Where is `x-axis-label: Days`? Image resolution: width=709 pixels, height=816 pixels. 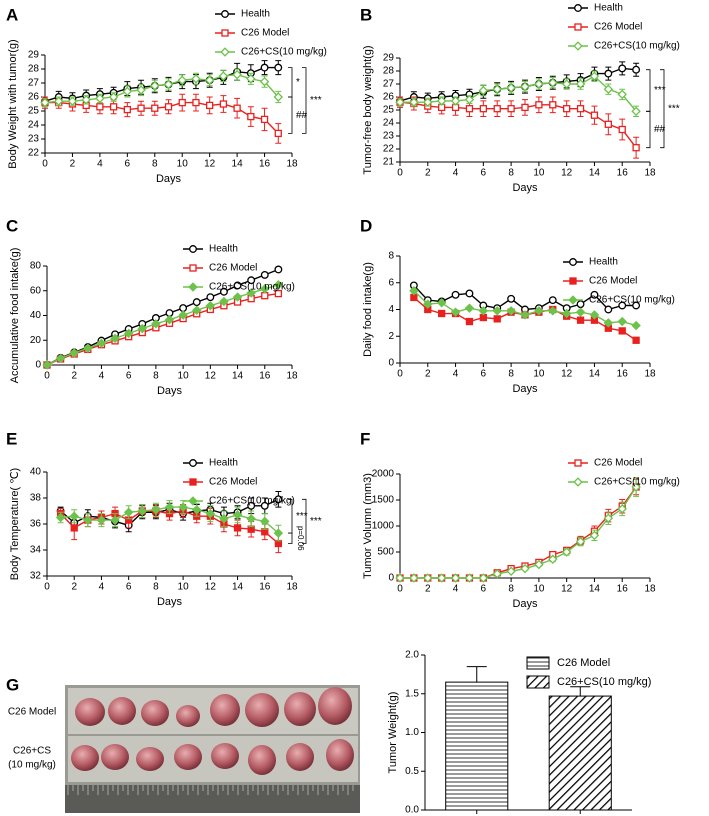 x-axis-label: Days is located at coordinates (170, 602).